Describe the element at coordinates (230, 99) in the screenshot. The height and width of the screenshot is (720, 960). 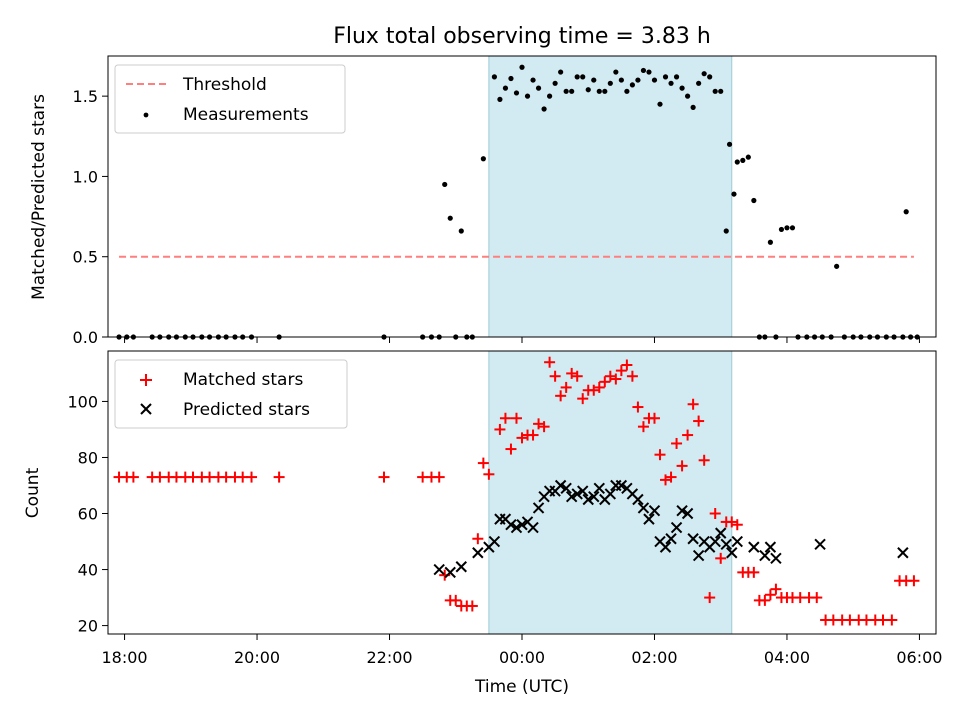
I see `top-legend: Threshold Measurements` at that location.